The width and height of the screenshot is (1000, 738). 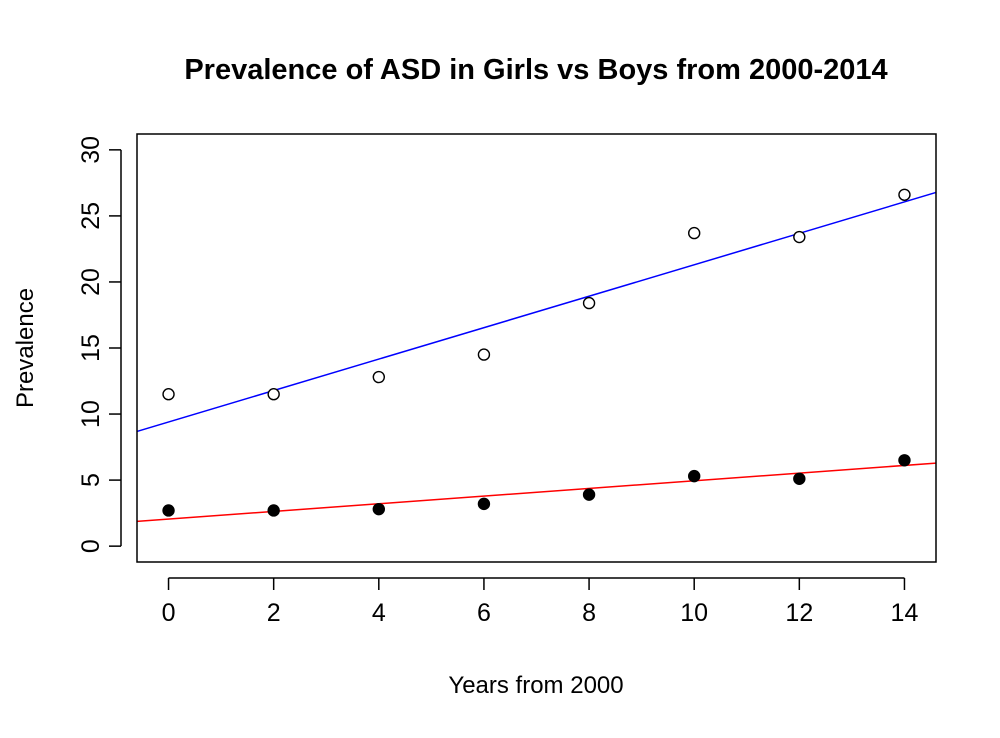 I want to click on x-axis: 0 2 4 6 8 10 12 14, so click(x=540, y=602).